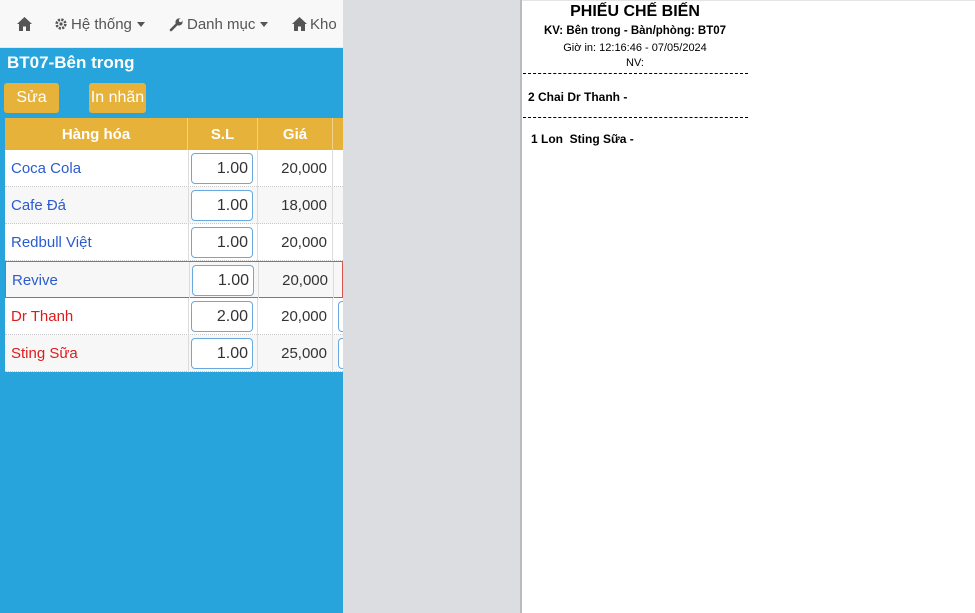 This screenshot has height=613, width=975. Describe the element at coordinates (222, 316) in the screenshot. I see `quantity-input: 2.00` at that location.